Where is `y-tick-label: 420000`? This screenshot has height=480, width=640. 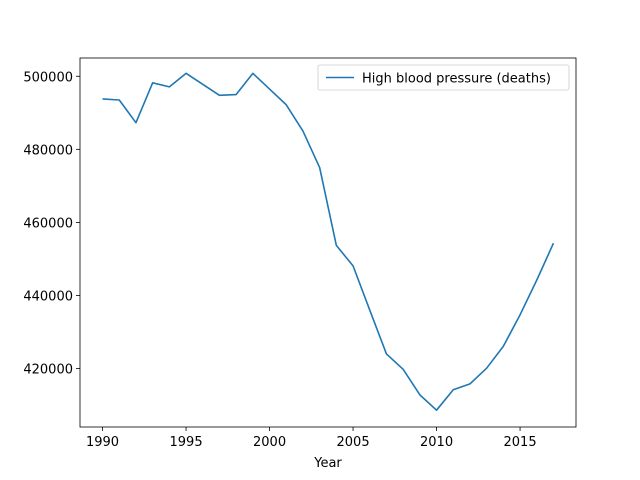
y-tick-label: 420000 is located at coordinates (48, 370).